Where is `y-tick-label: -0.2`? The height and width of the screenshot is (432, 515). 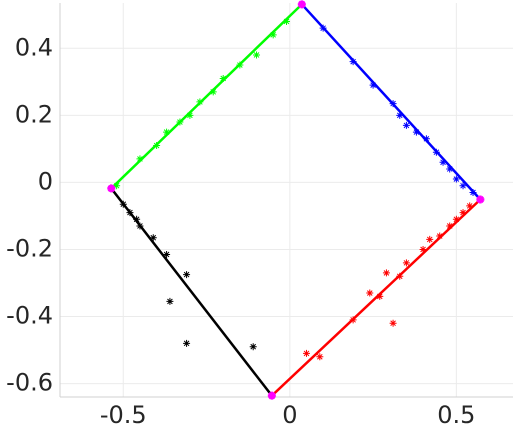
y-tick-label: -0.2 is located at coordinates (29, 248).